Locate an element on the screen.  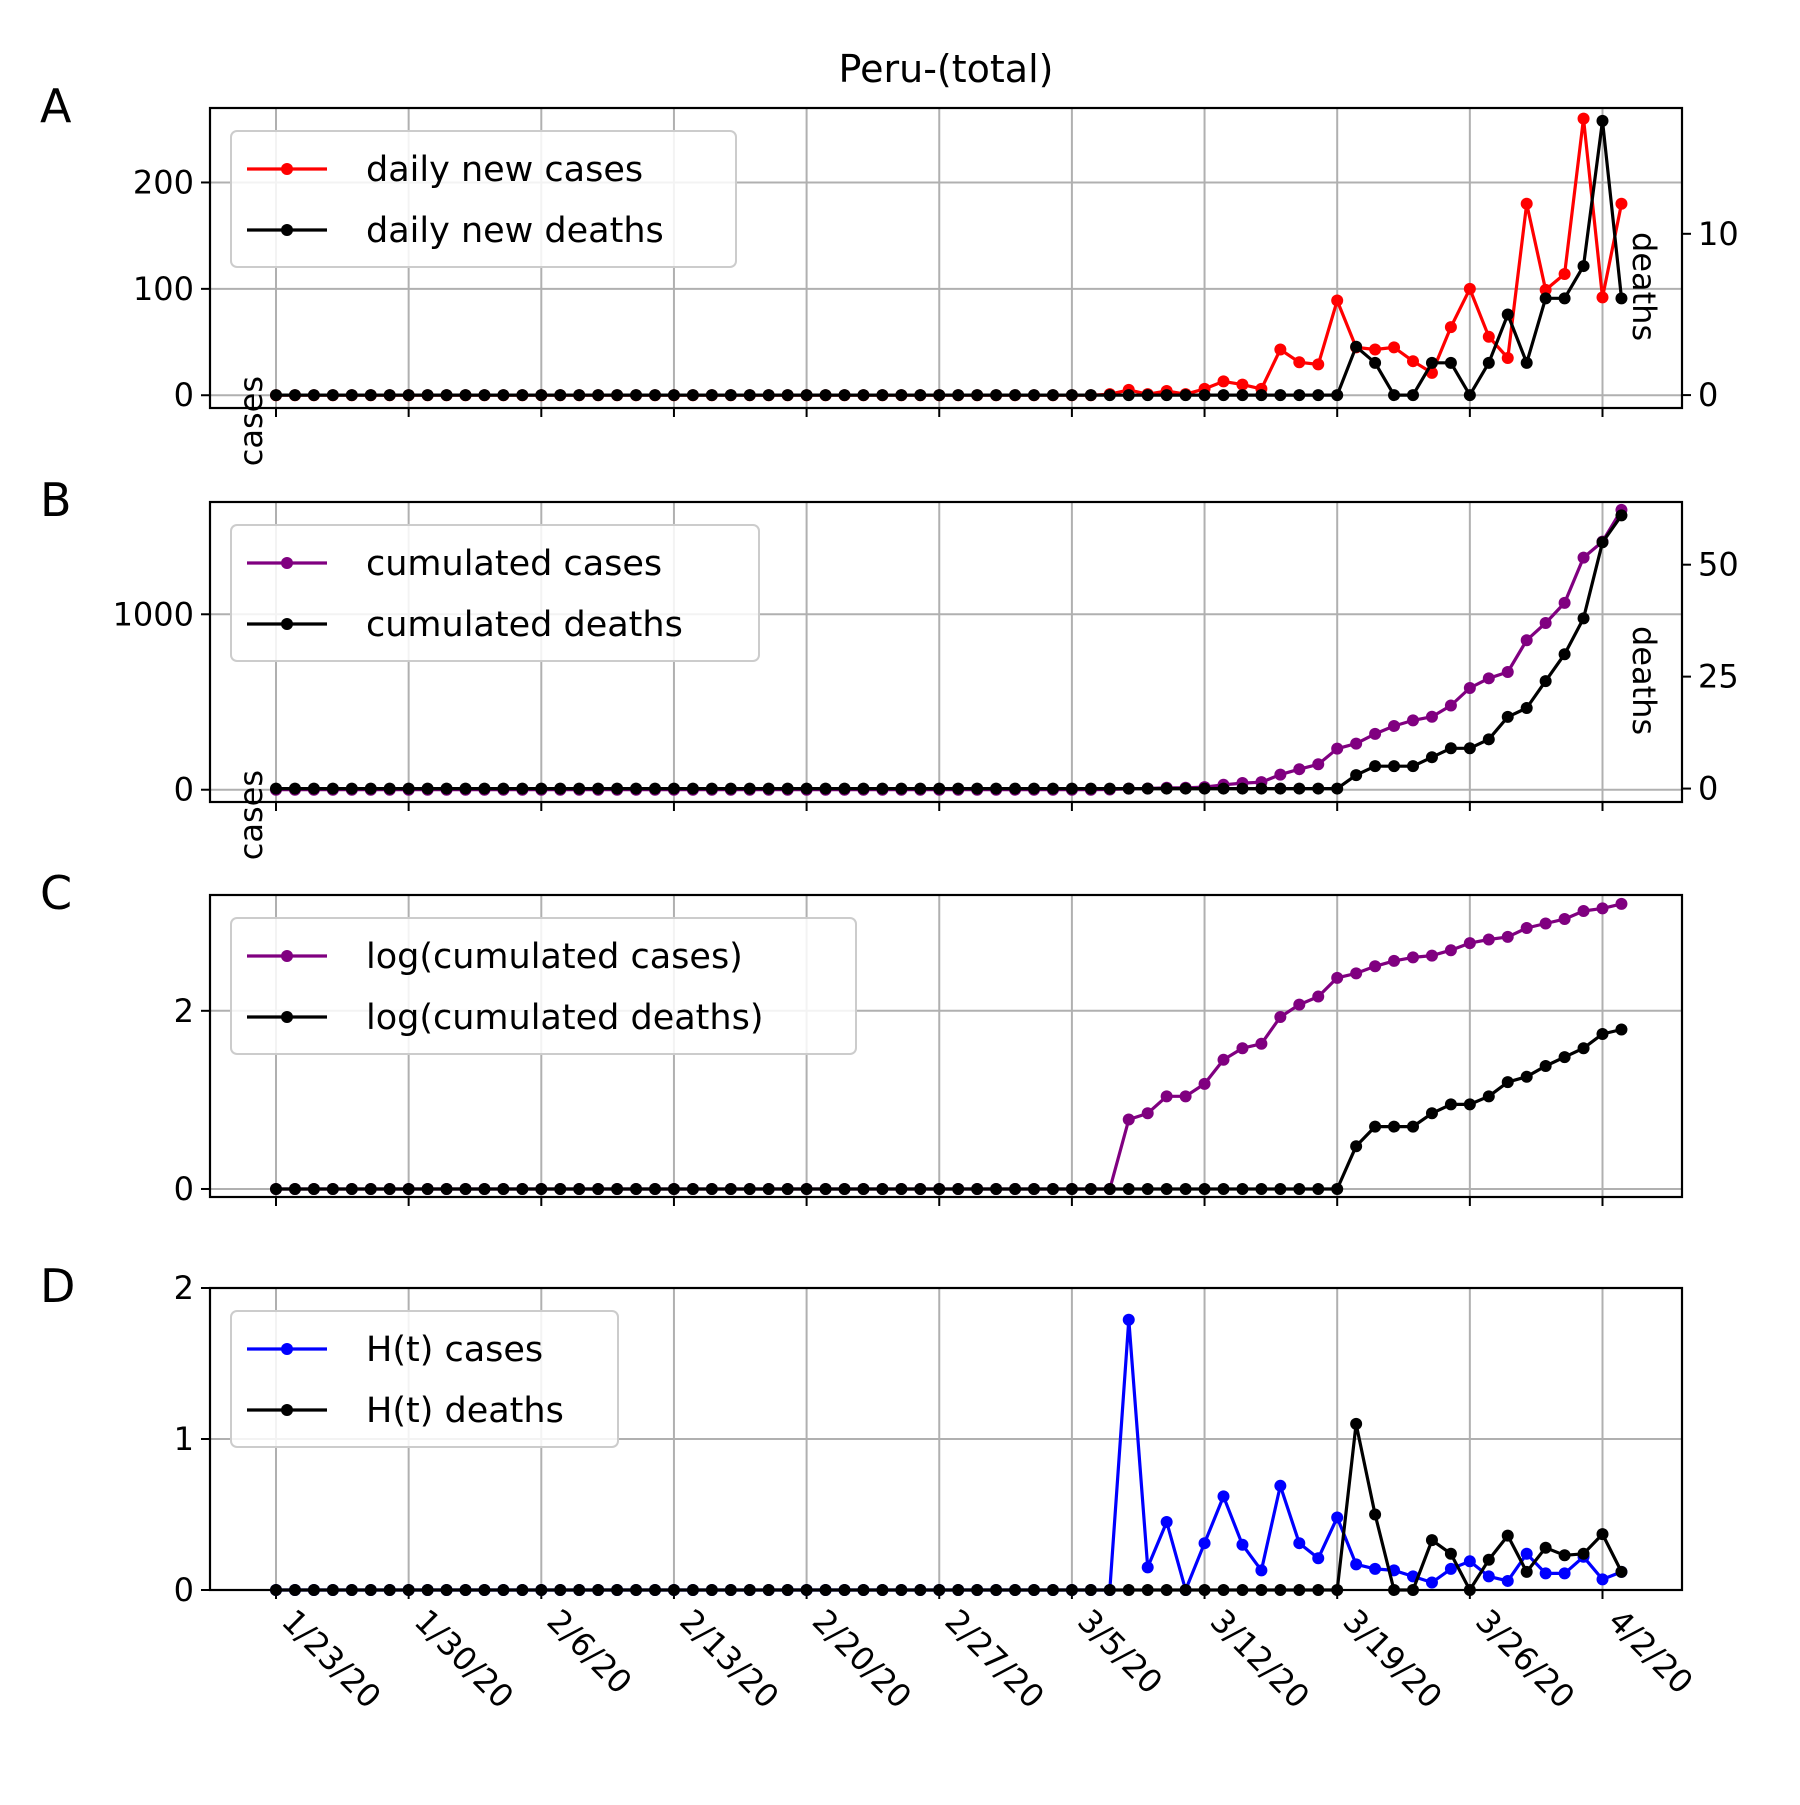
chart-title: Peru-(total) is located at coordinates (946, 69).